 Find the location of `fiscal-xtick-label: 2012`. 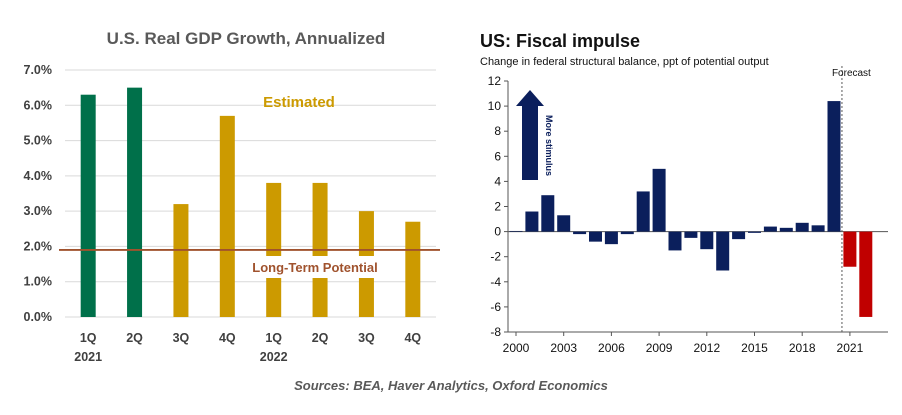

fiscal-xtick-label: 2012 is located at coordinates (706, 348).